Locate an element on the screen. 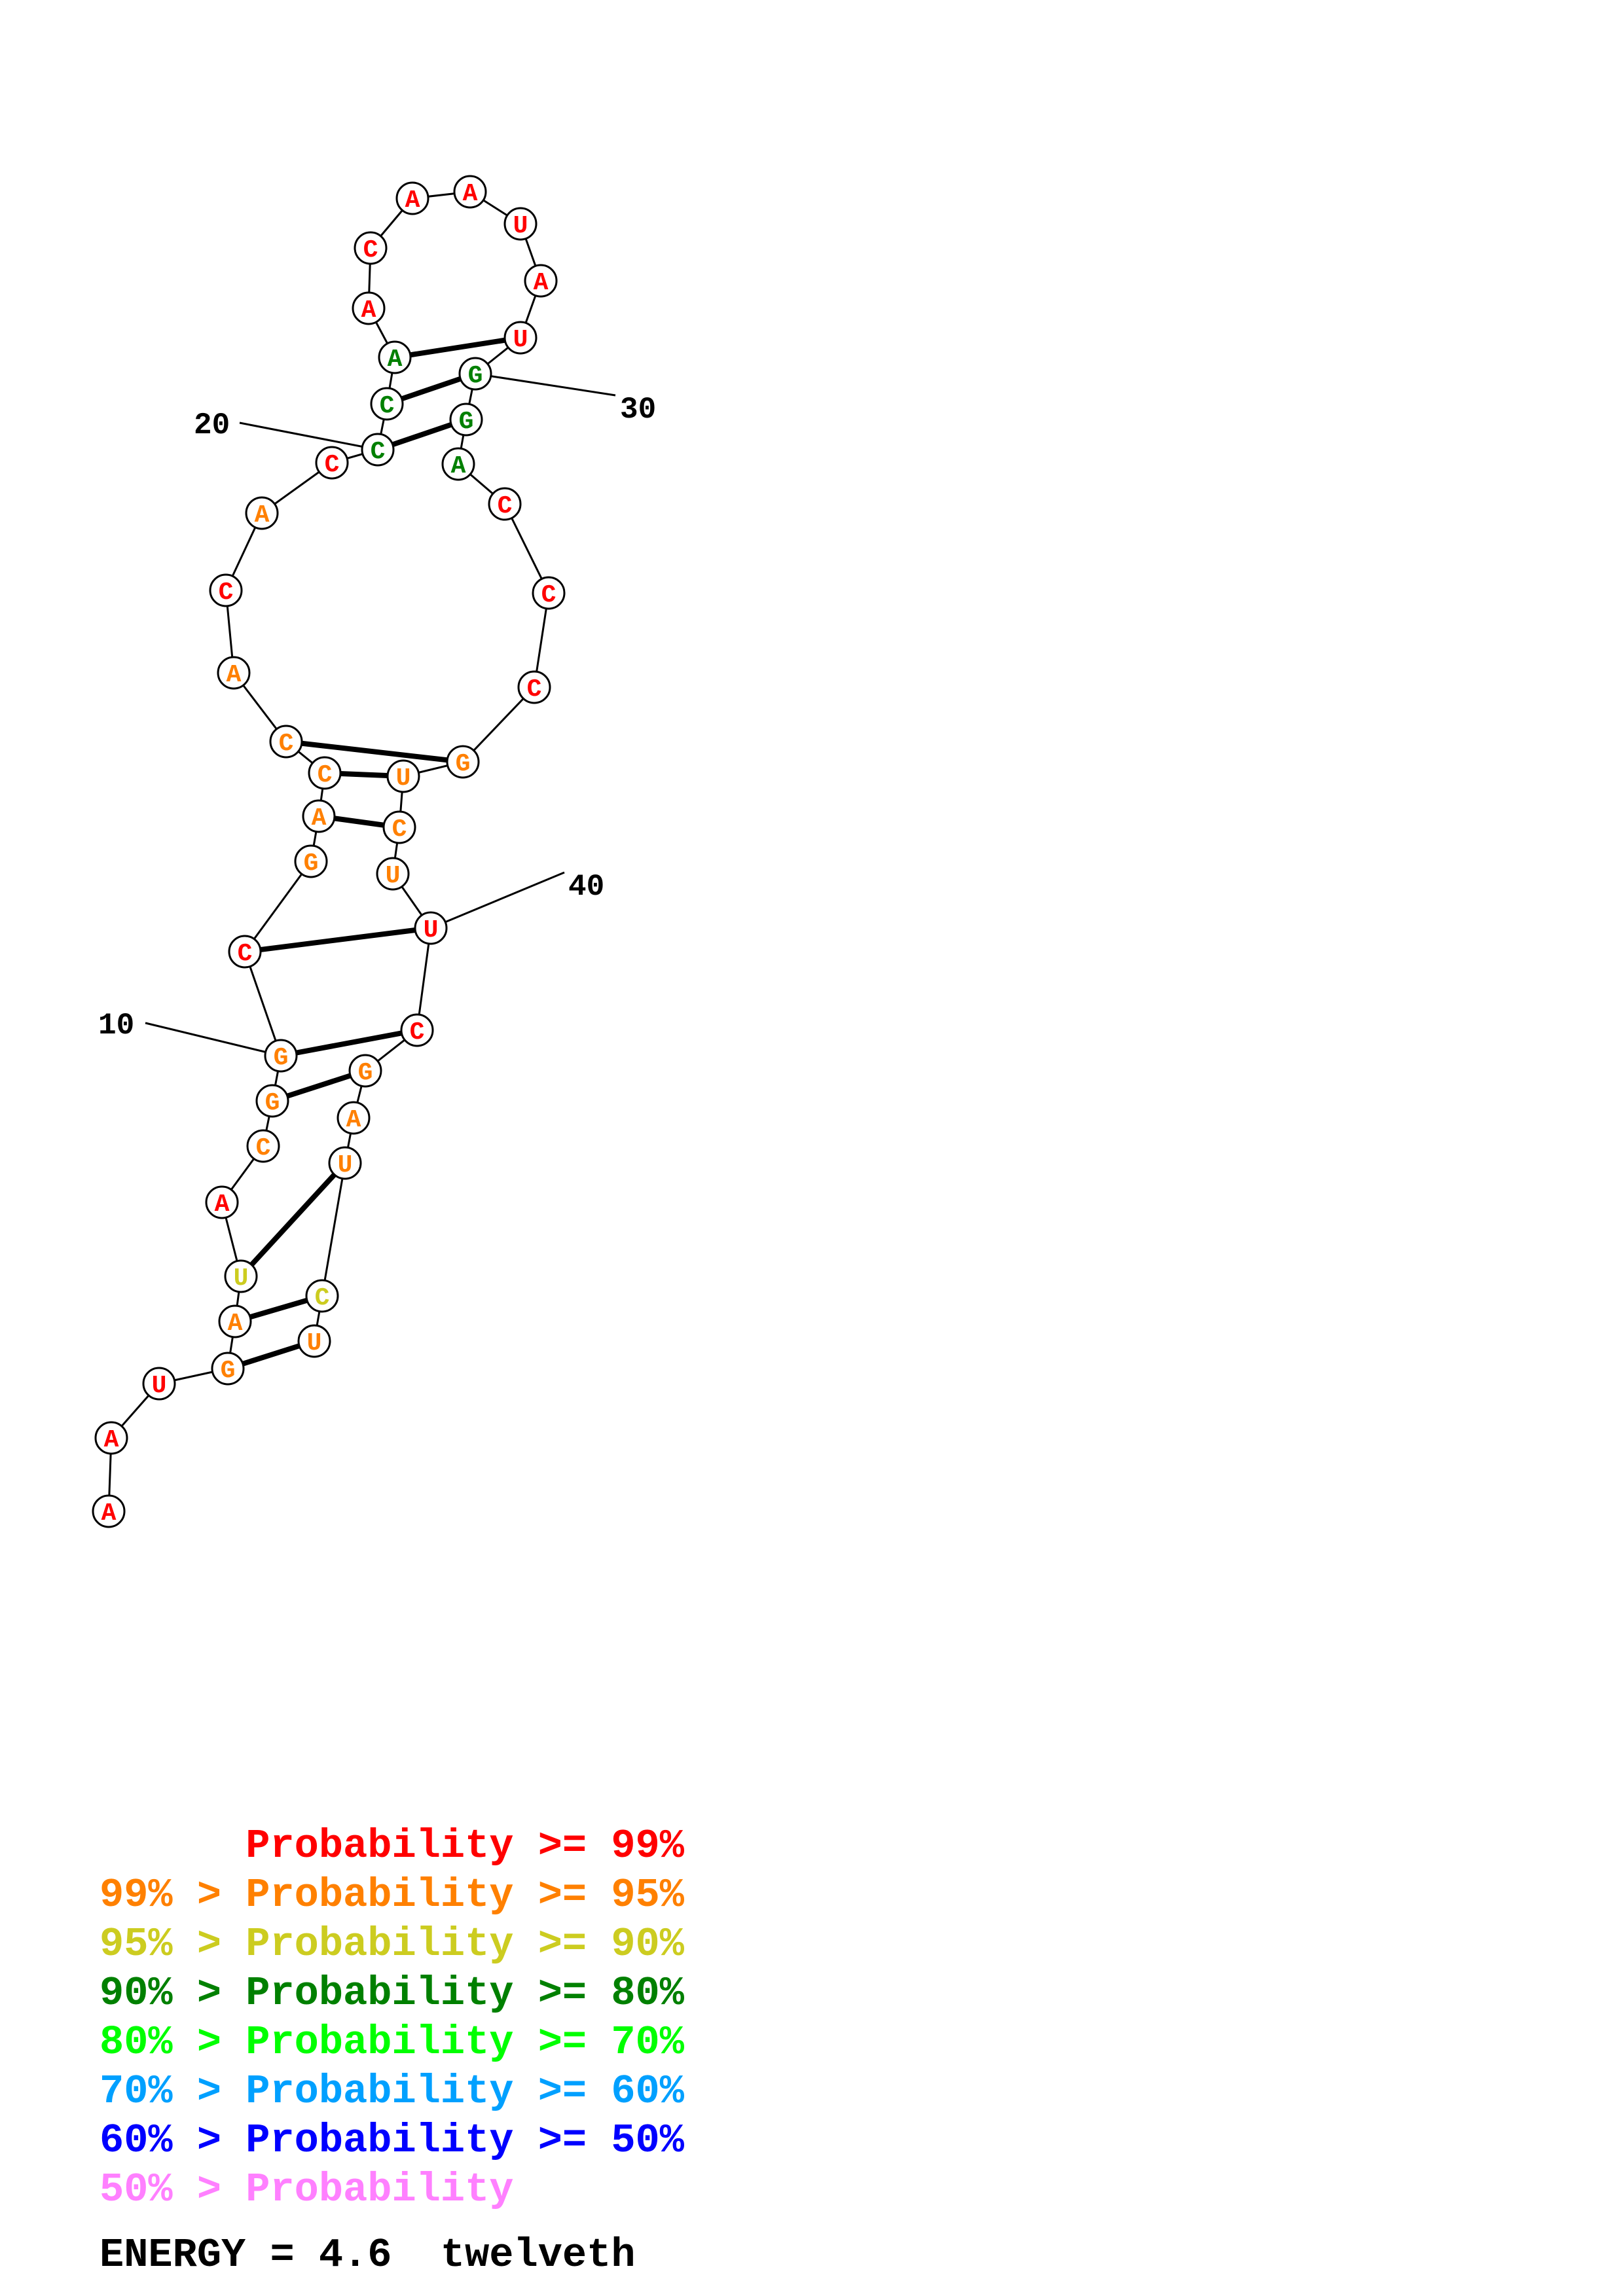 This screenshot has width=1623, height=2296. nucleotide-7: A is located at coordinates (222, 1202).